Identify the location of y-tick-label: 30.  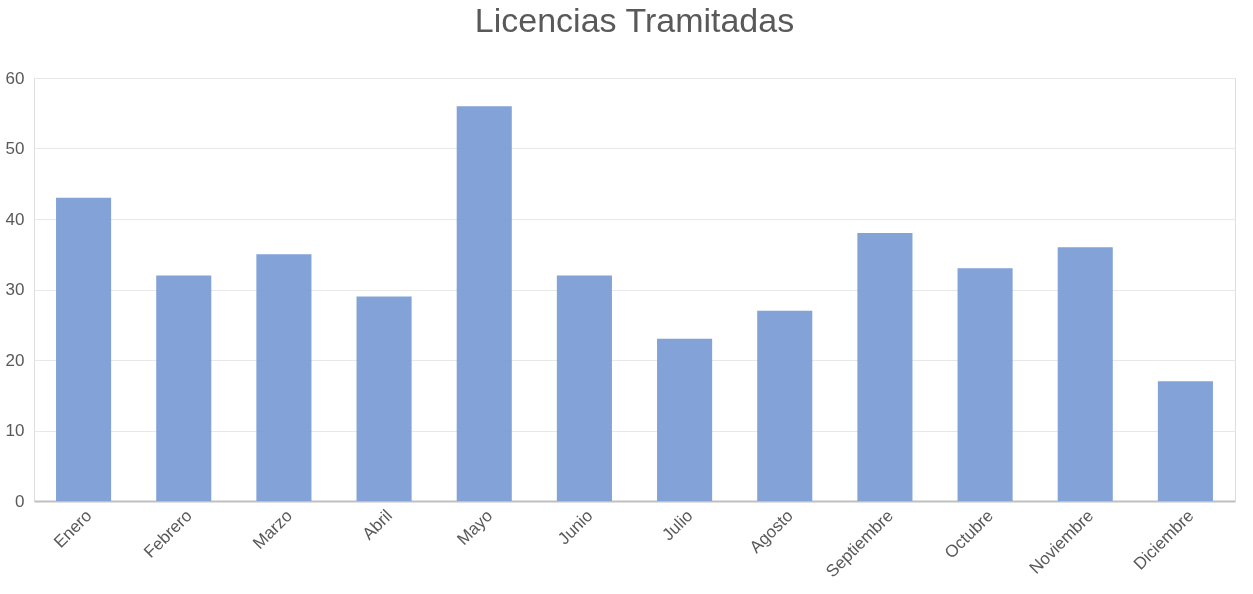
(15, 289).